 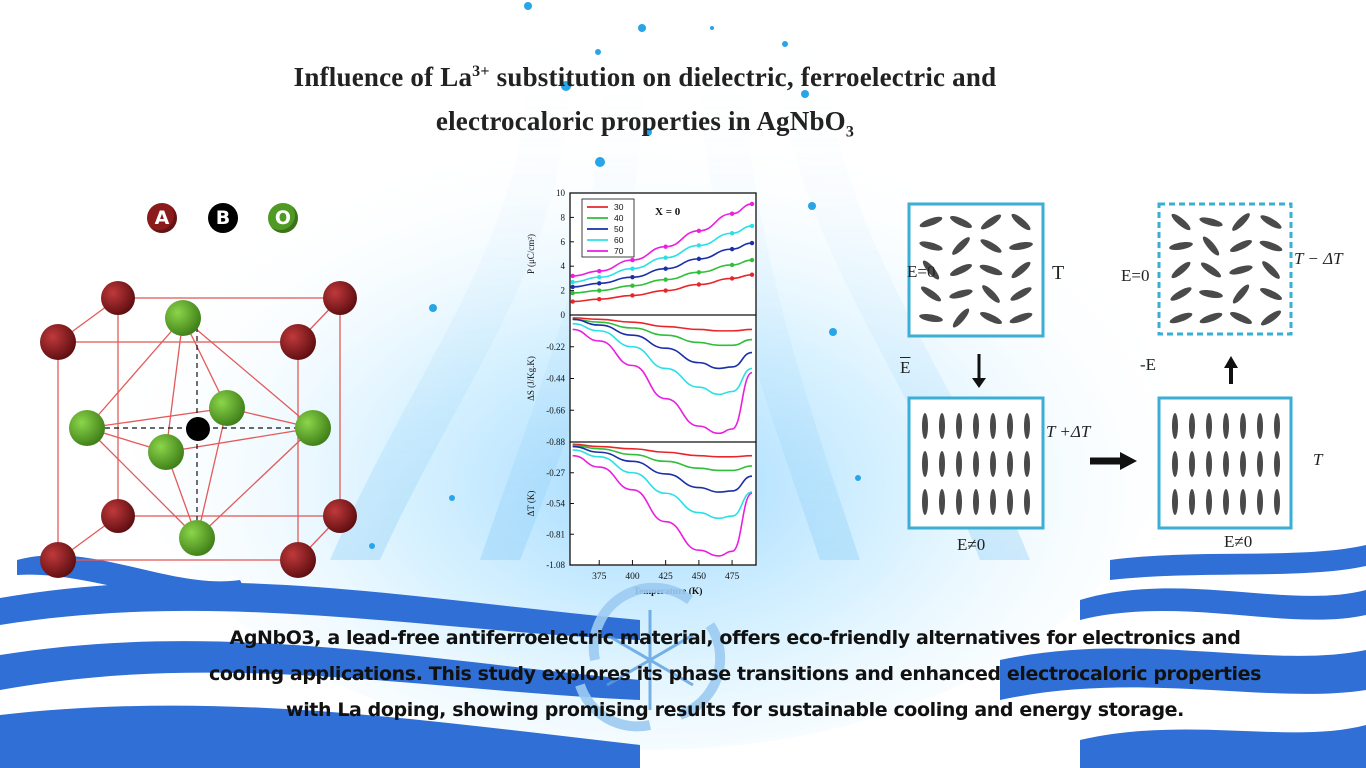 What do you see at coordinates (905, 367) in the screenshot?
I see `apply-field-label: E` at bounding box center [905, 367].